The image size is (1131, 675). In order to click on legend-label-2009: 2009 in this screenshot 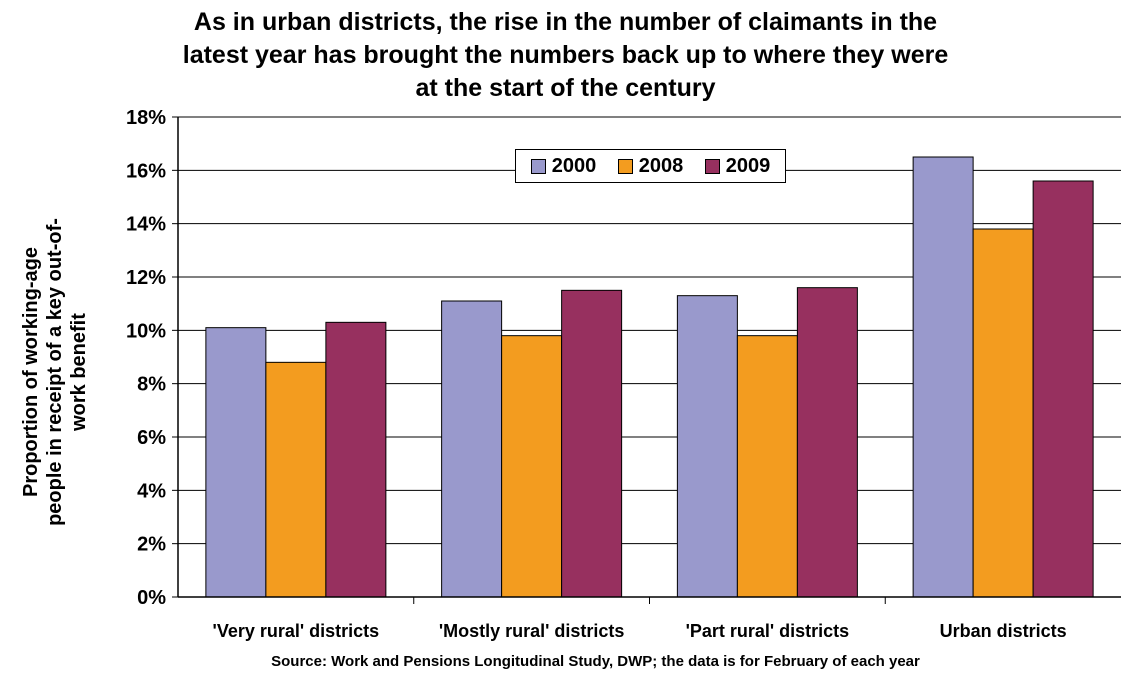, I will do `click(748, 165)`.